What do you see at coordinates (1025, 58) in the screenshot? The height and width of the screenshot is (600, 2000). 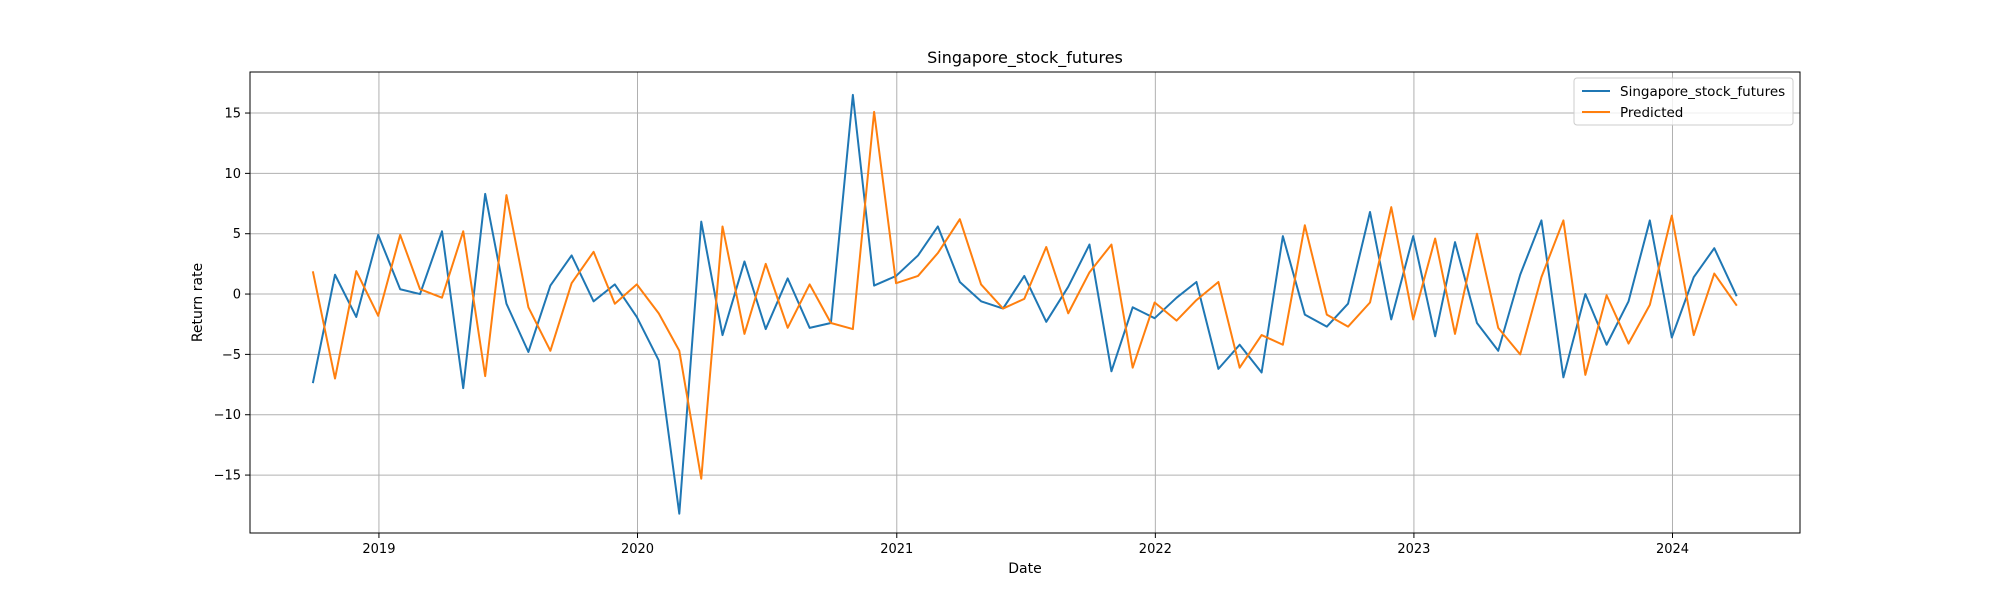 I see `chart-title: Singapore_stock_futures` at bounding box center [1025, 58].